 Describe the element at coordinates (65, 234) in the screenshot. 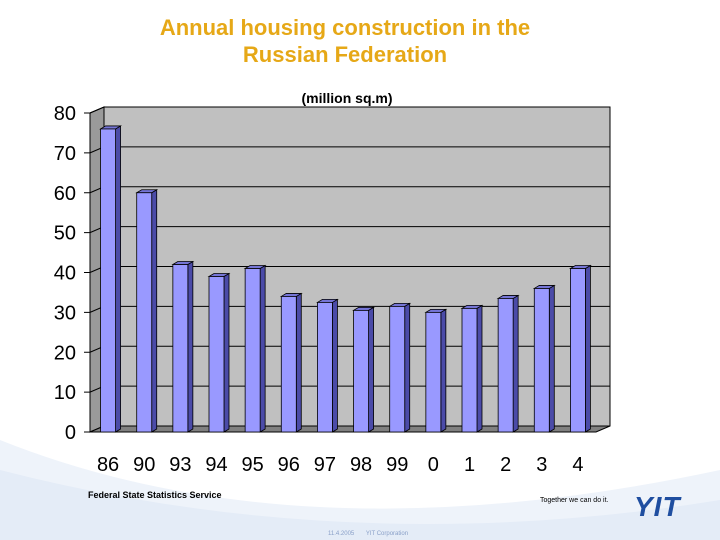

I see `y-tick-label: 50` at that location.